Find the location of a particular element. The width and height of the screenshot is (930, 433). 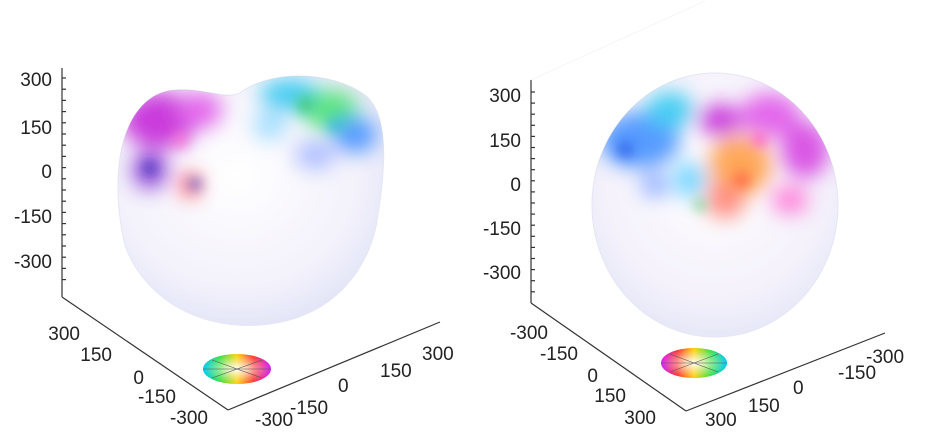

left-color-wheel is located at coordinates (237, 369).